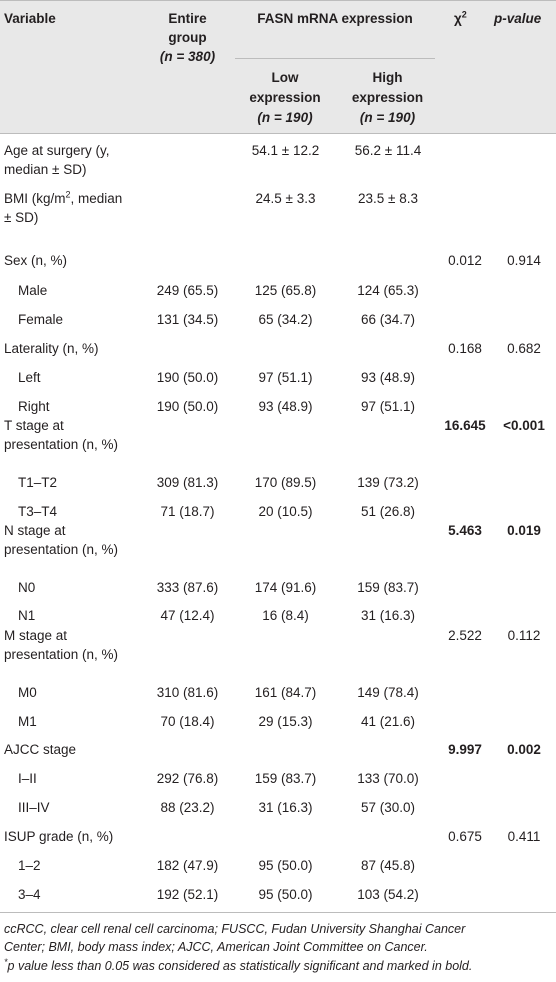  Describe the element at coordinates (21, 217) in the screenshot. I see `row-label-line2: ± SD)` at that location.